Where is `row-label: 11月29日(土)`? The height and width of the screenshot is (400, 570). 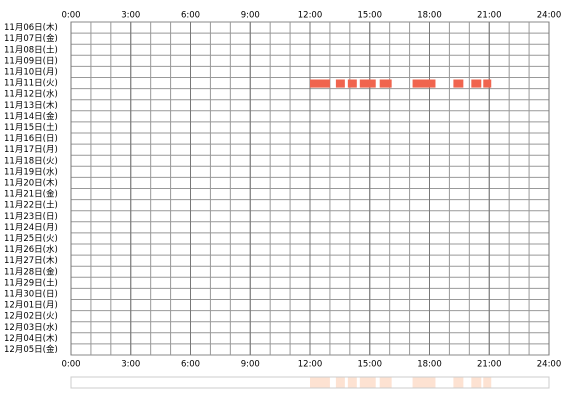
row-label: 11月29日(土) is located at coordinates (31, 282).